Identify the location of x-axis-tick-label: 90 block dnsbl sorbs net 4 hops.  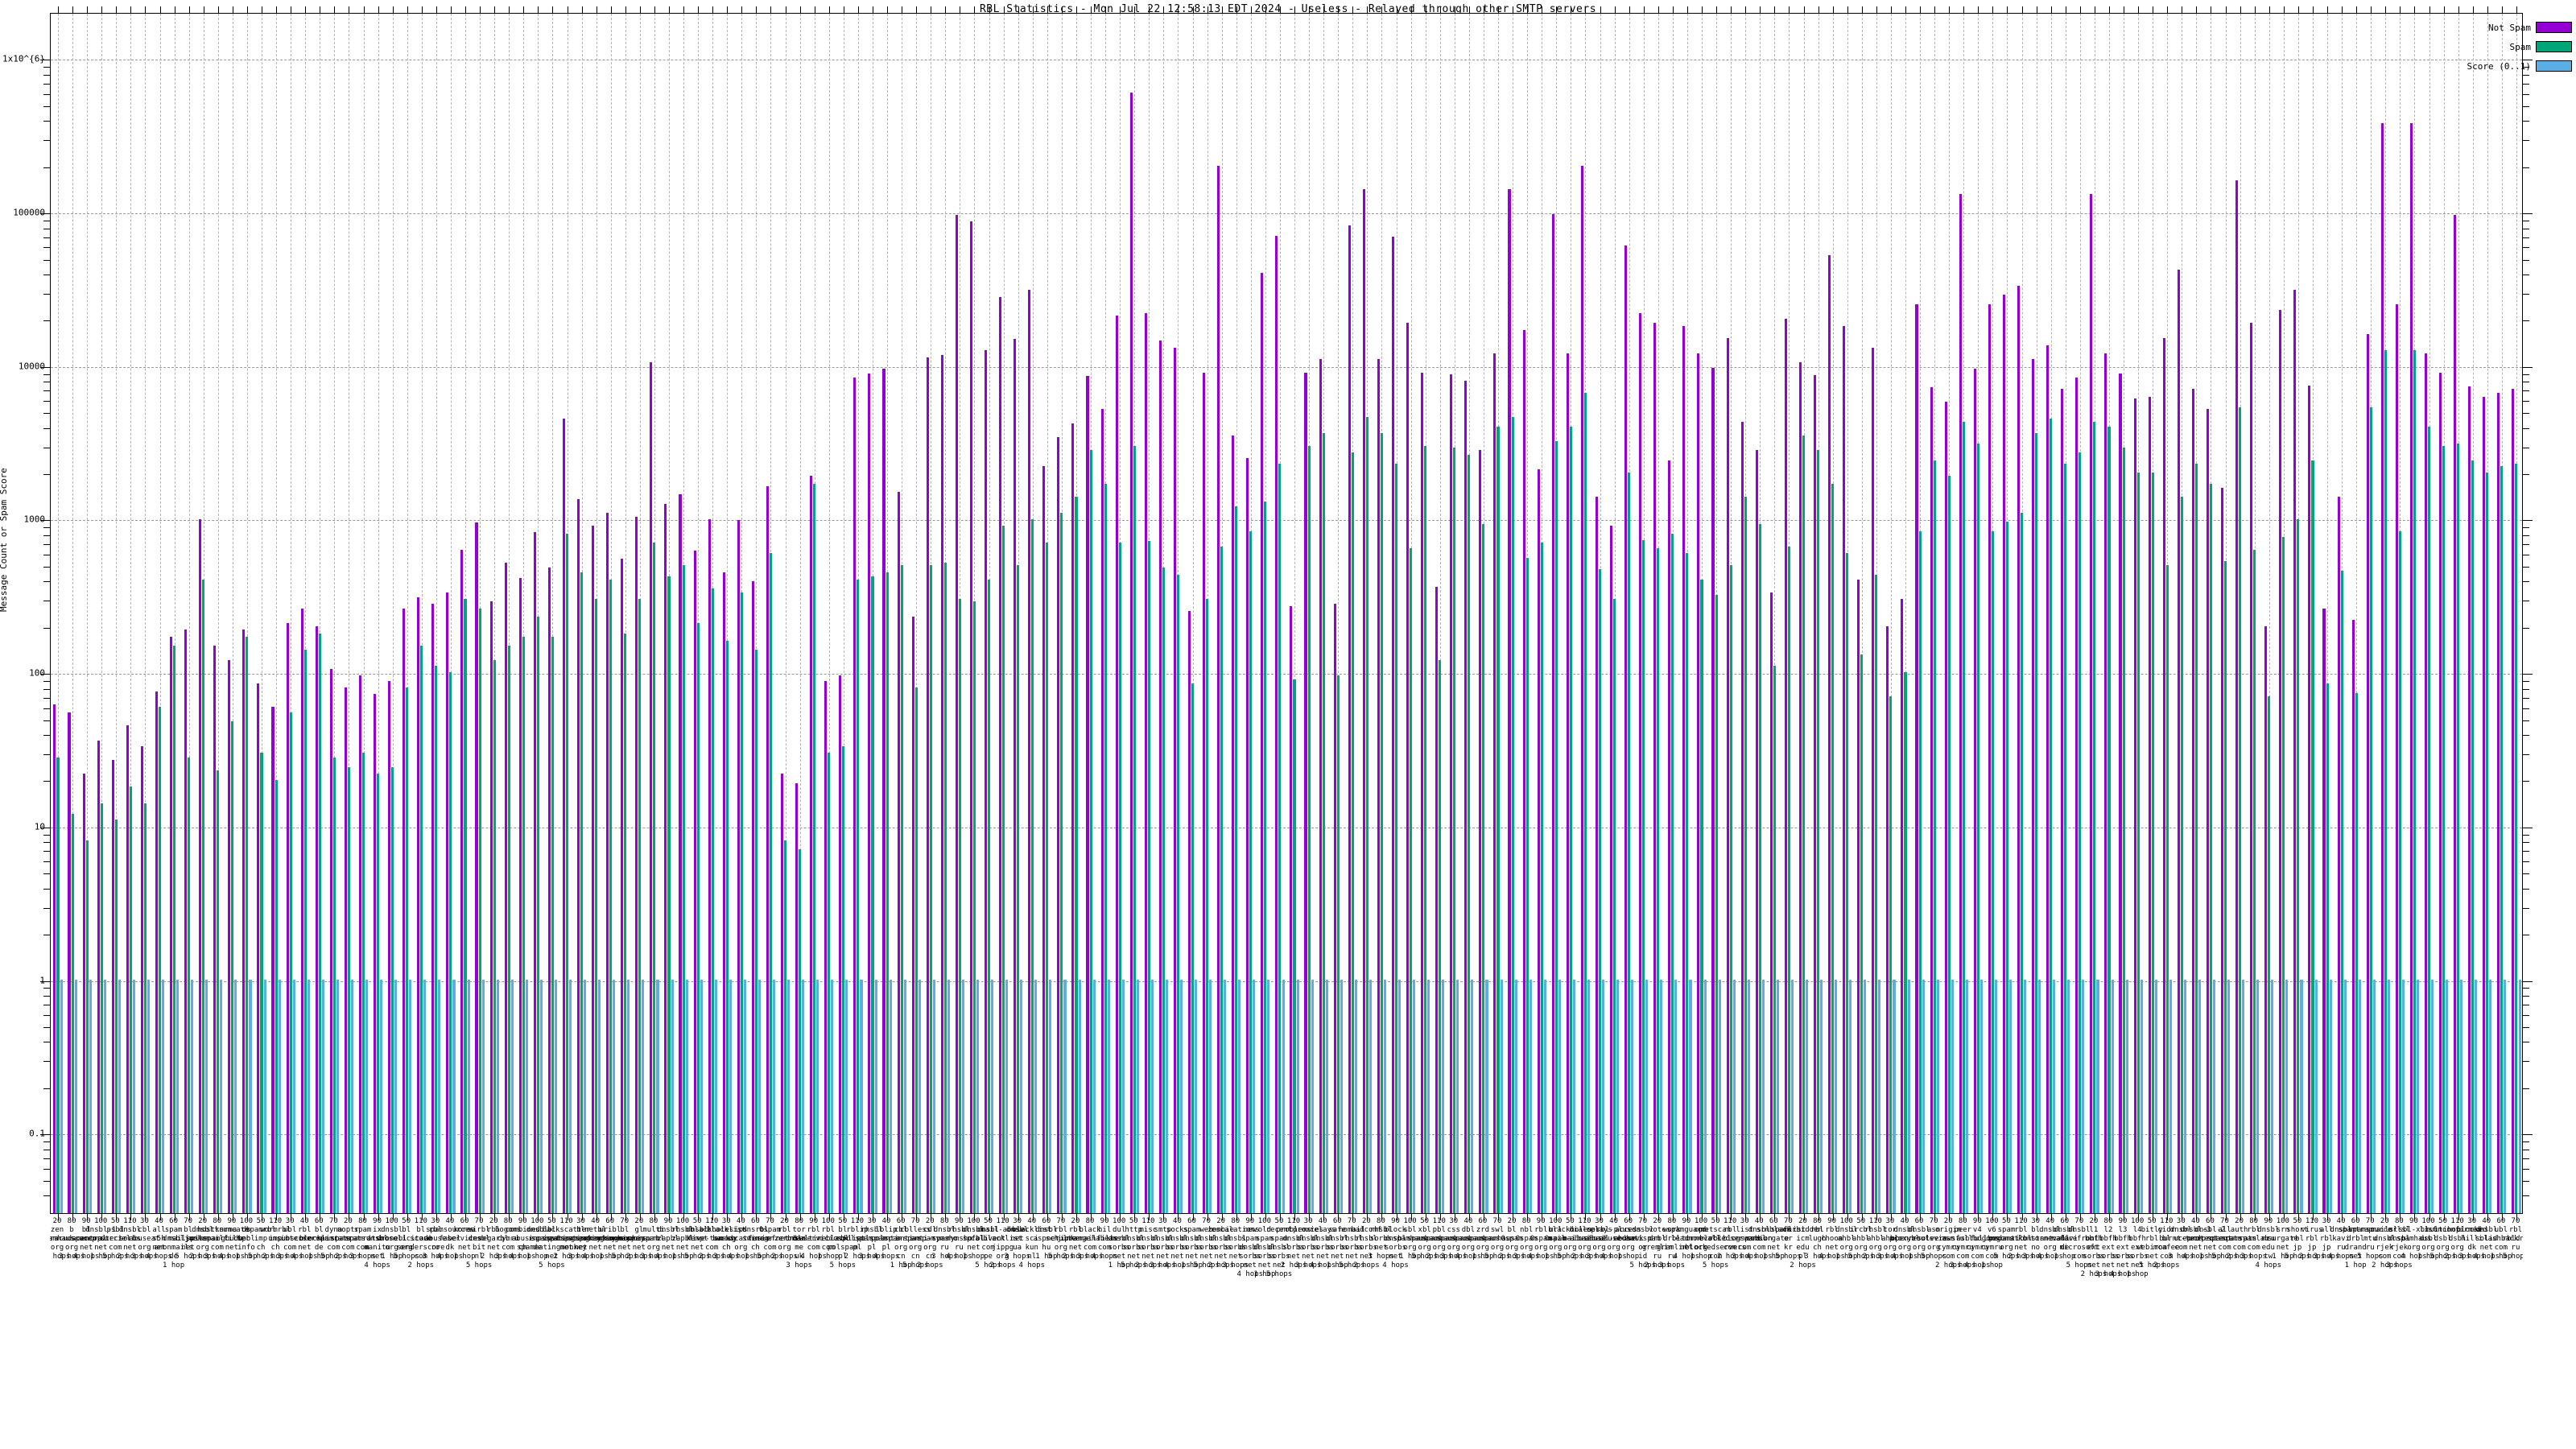
(1395, 1243).